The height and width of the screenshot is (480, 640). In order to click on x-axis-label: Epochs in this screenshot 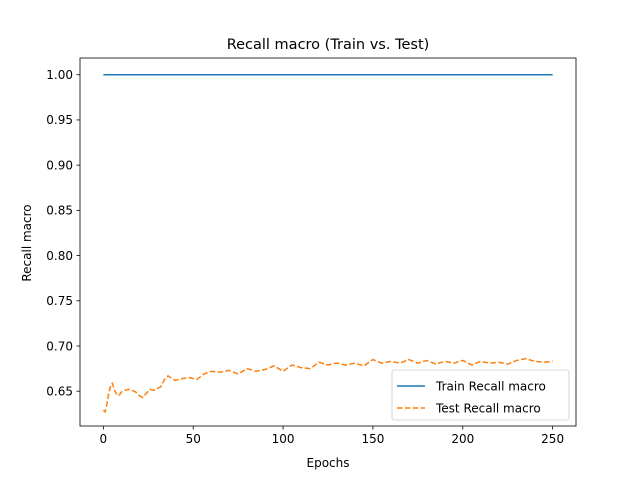, I will do `click(328, 463)`.